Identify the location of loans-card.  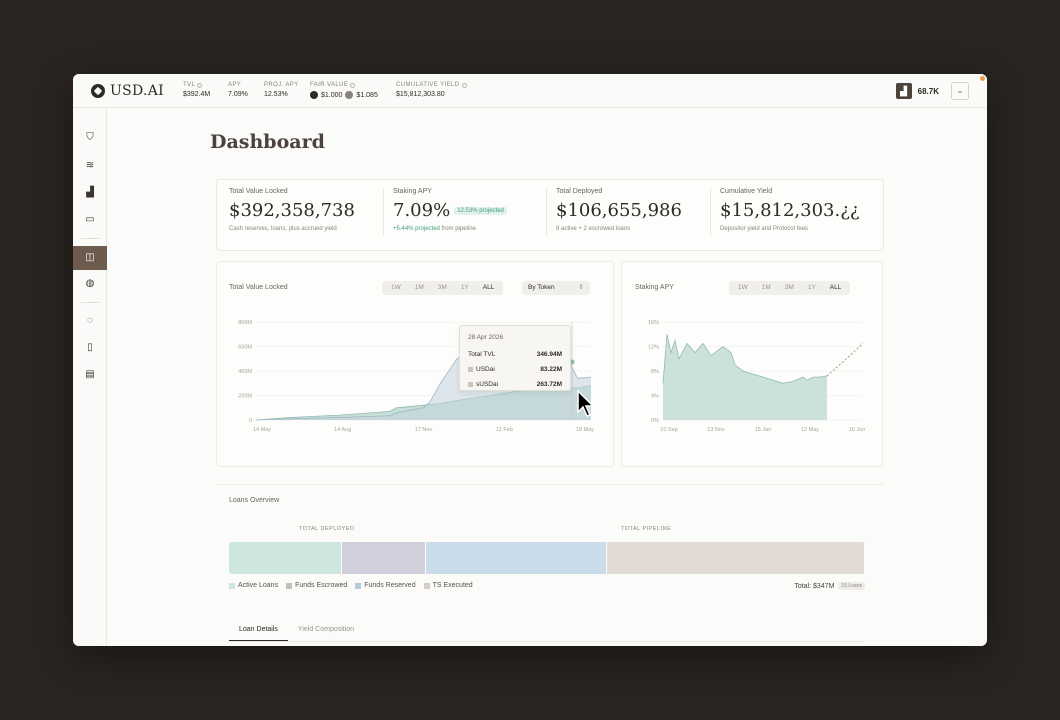
(550, 529).